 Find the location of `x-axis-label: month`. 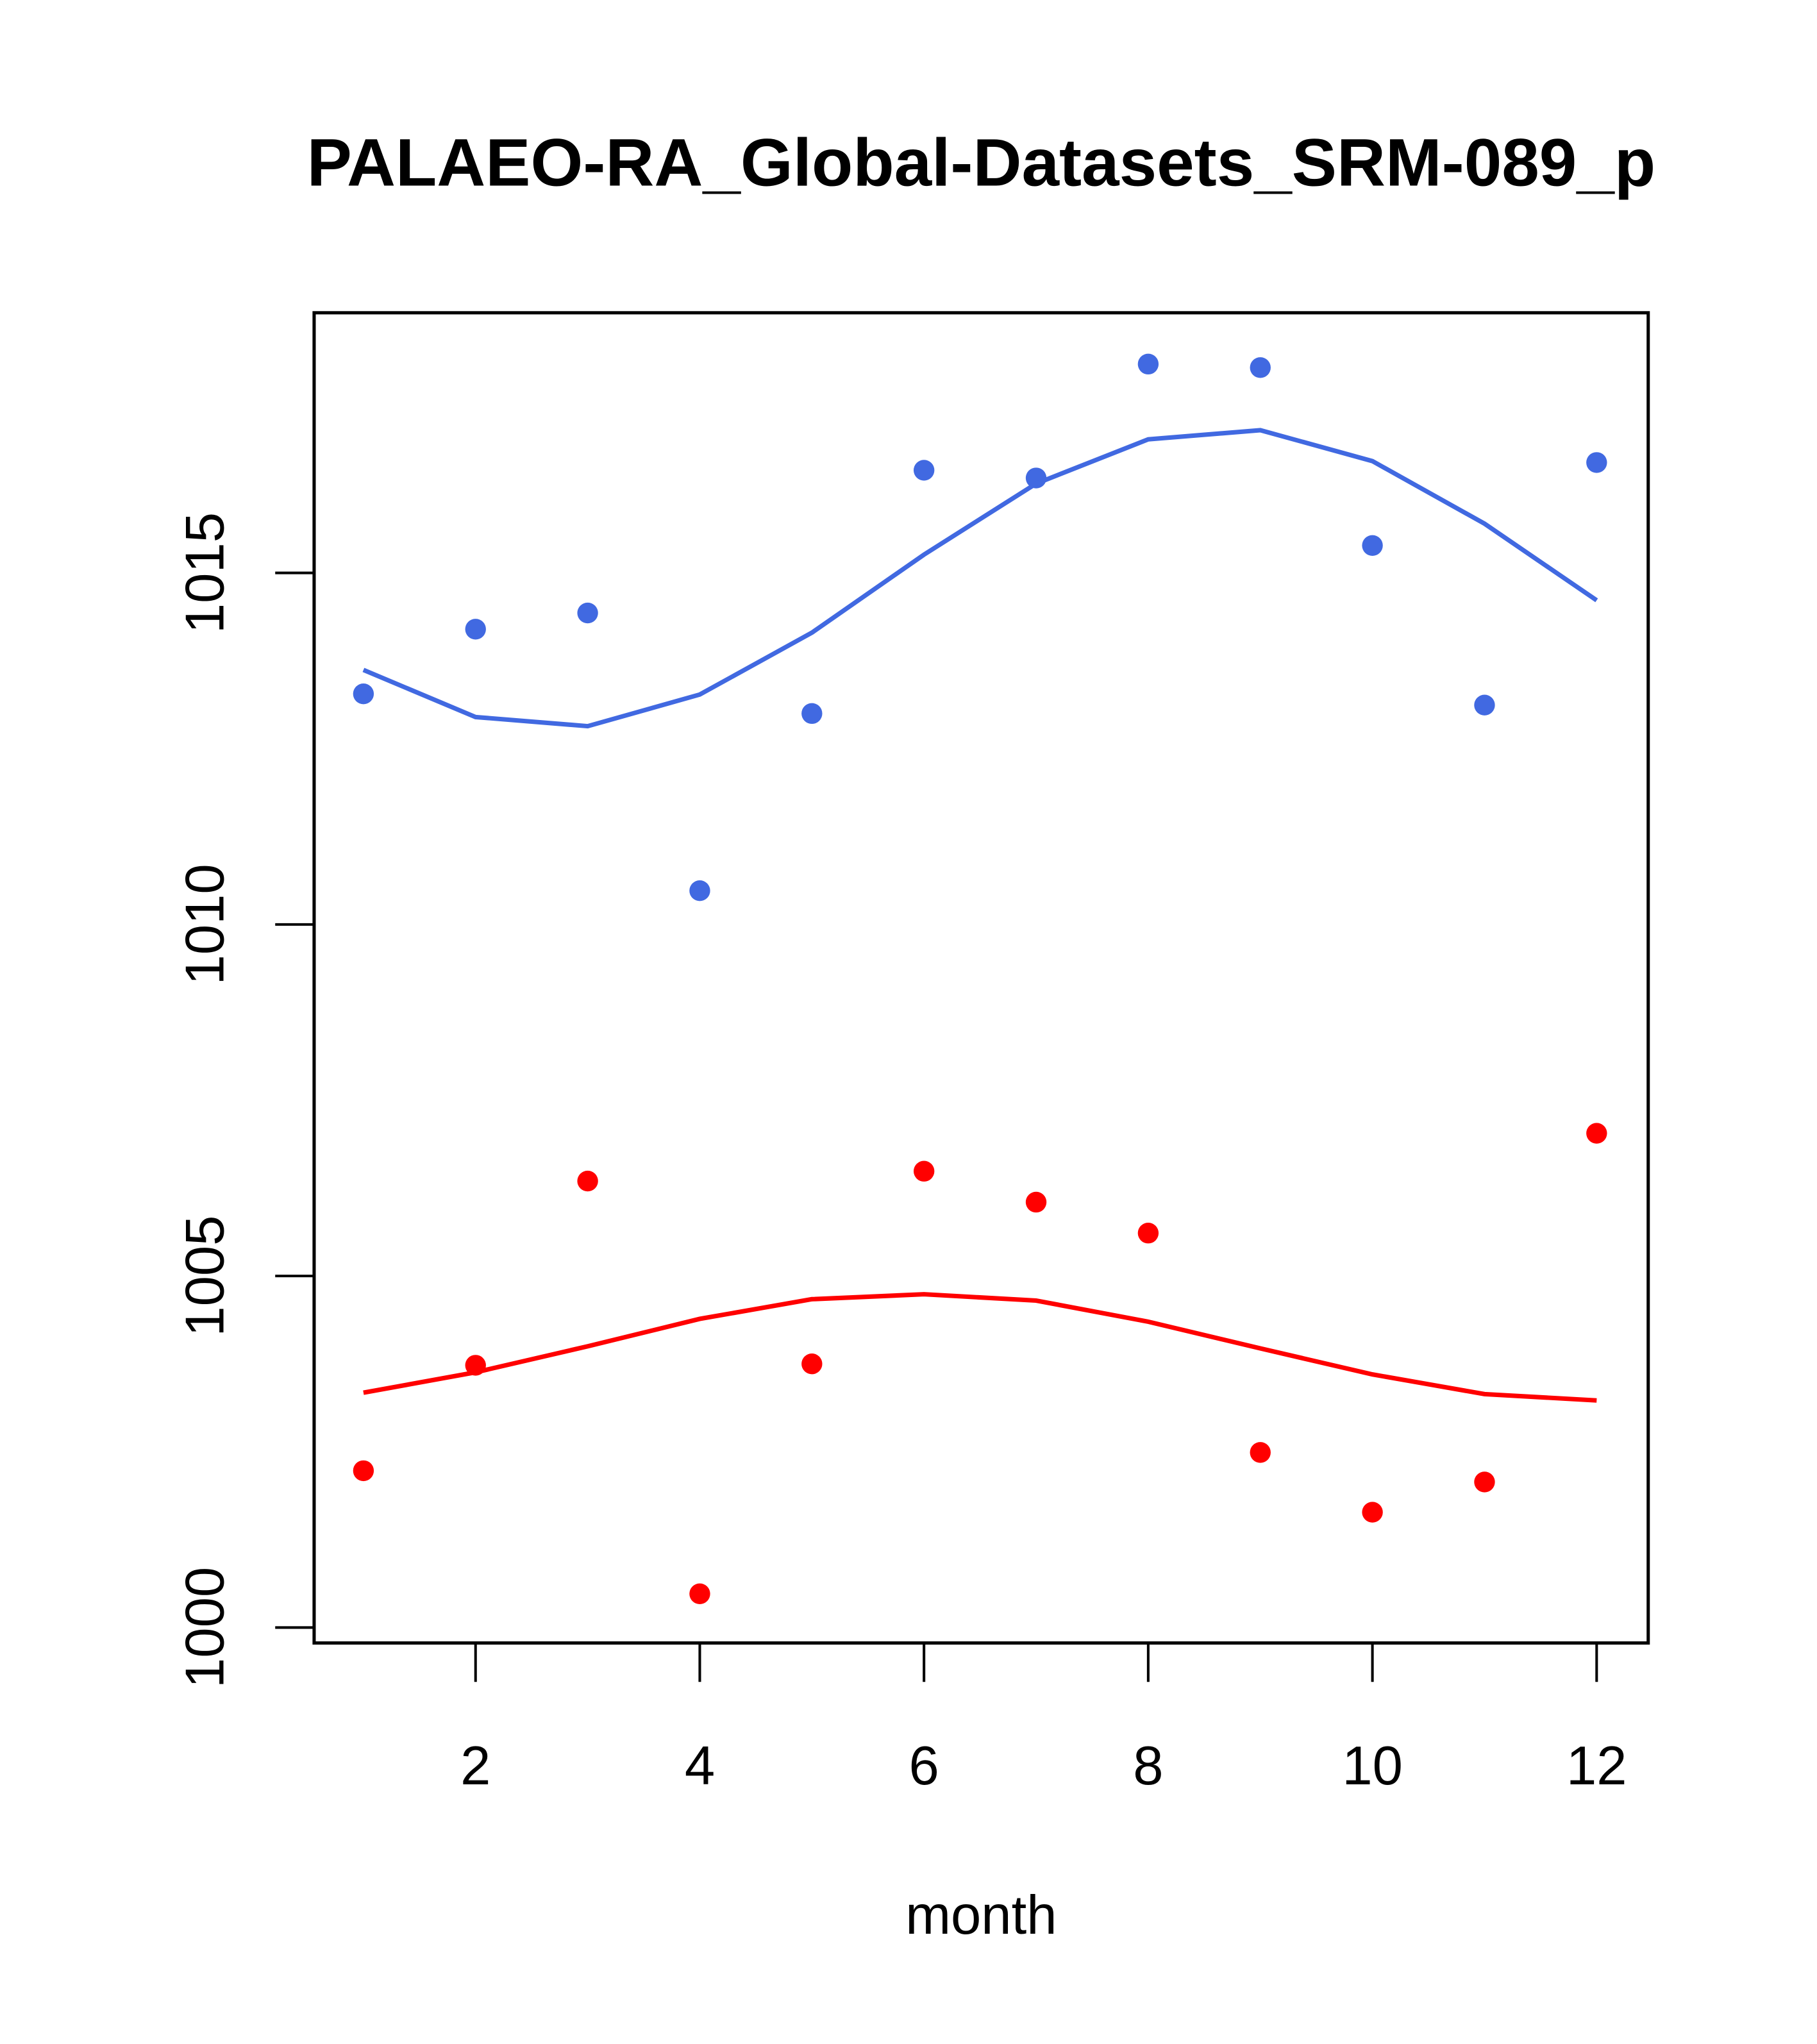

x-axis-label: month is located at coordinates (981, 1916).